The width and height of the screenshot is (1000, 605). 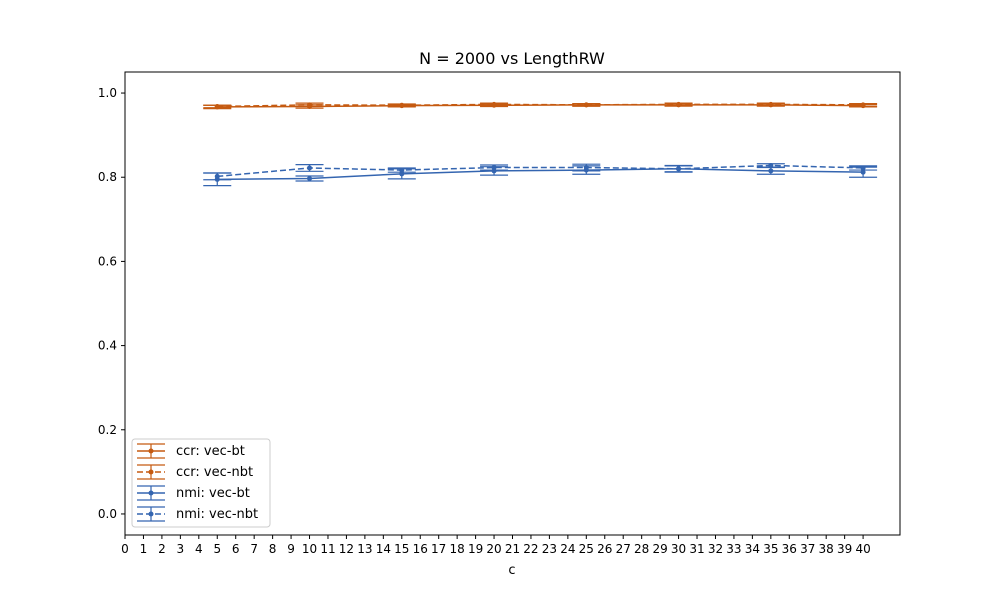 I want to click on legend-item: ccr: vec-nbt, so click(x=195, y=472).